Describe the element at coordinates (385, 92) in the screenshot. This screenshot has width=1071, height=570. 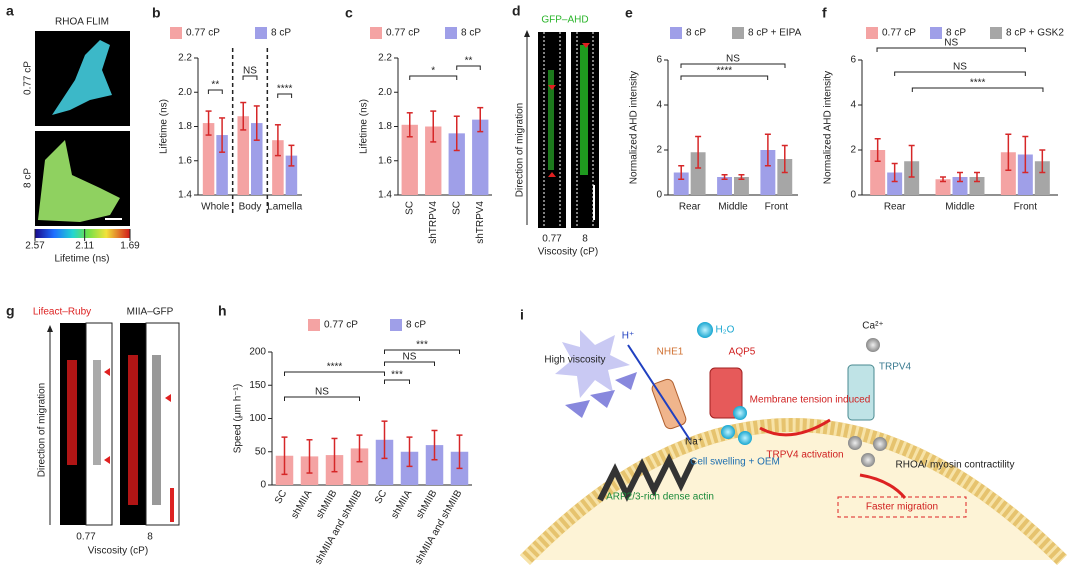
I see `y-tick-label: 2.0` at that location.